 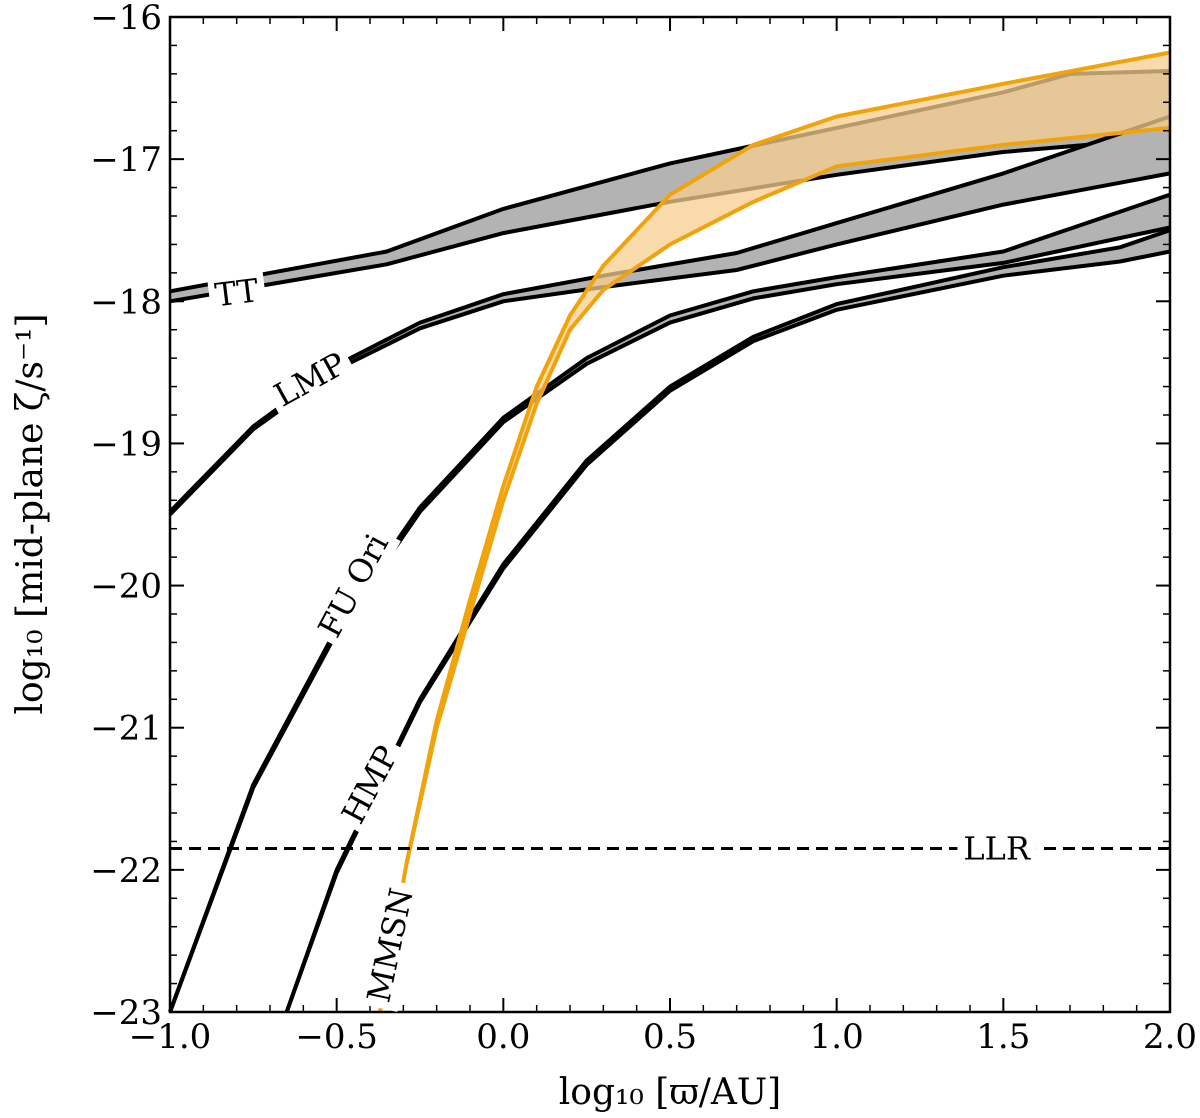 I want to click on x-tick-label: 1.0, so click(x=837, y=1037).